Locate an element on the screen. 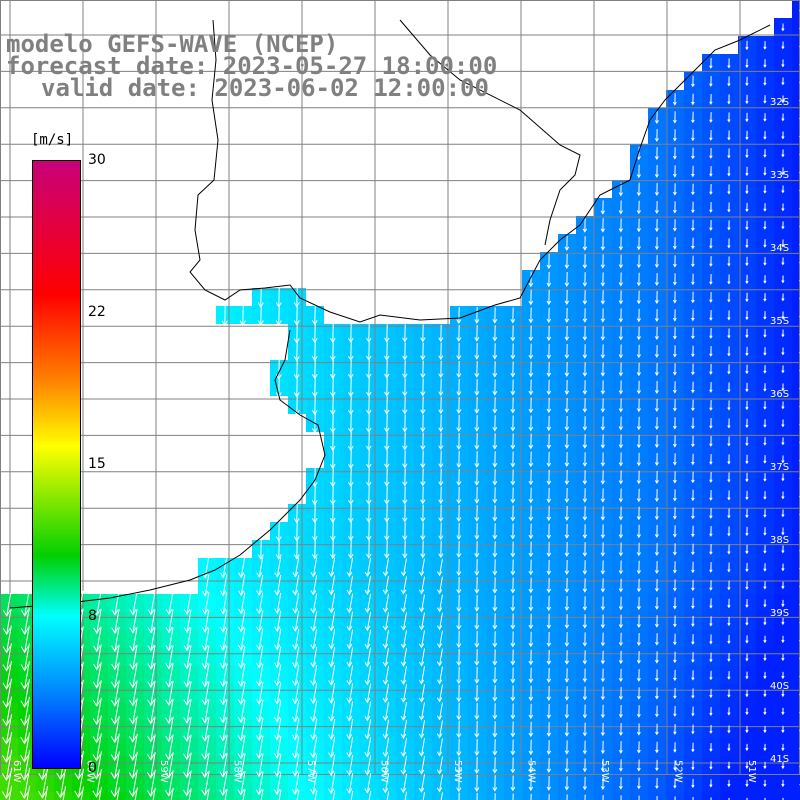 This screenshot has width=800, height=800. longitude-label: 56W is located at coordinates (384, 771).